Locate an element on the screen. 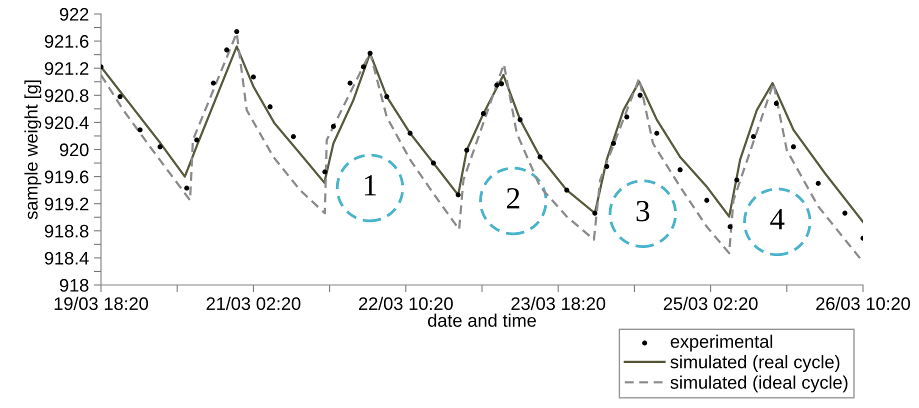  legend-label: simulated (ideal cycle) is located at coordinates (759, 384).